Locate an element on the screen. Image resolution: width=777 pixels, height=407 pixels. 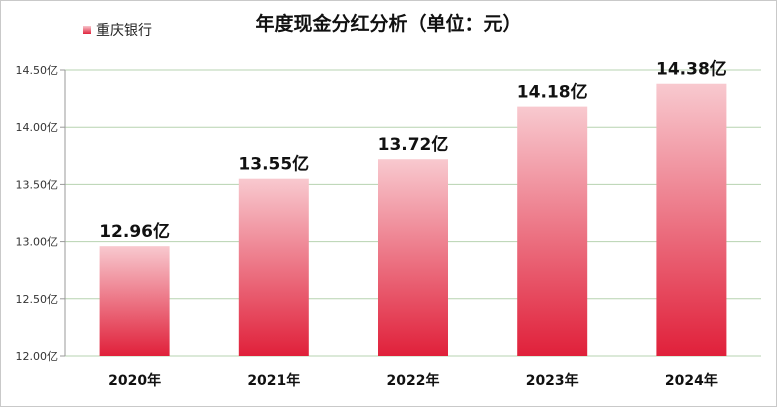
x-tick-label: 2021年 is located at coordinates (273, 380).